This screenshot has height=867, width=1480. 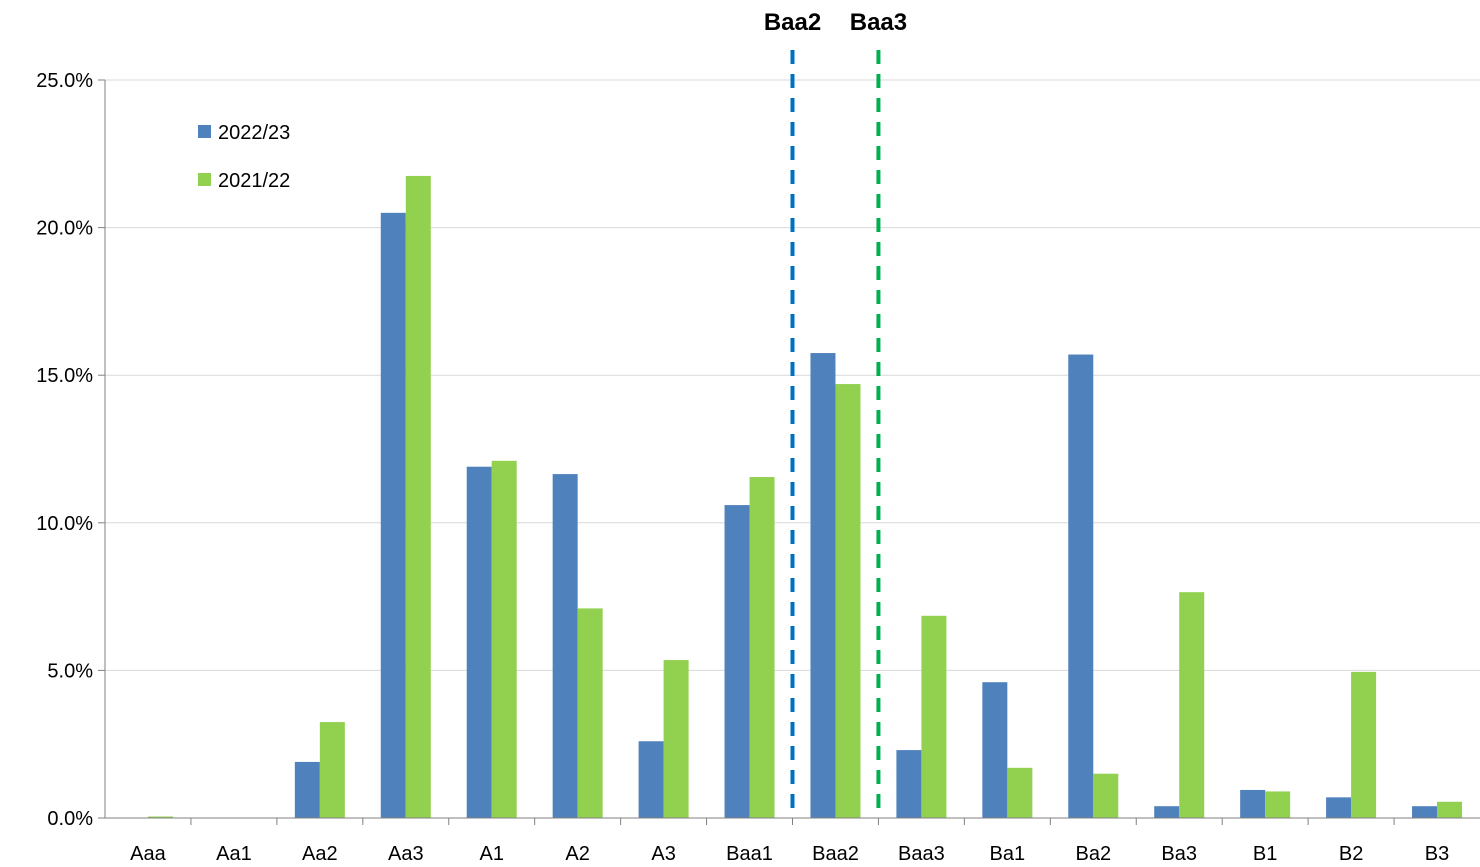 I want to click on bar-2022-23-aa3, so click(x=393, y=515).